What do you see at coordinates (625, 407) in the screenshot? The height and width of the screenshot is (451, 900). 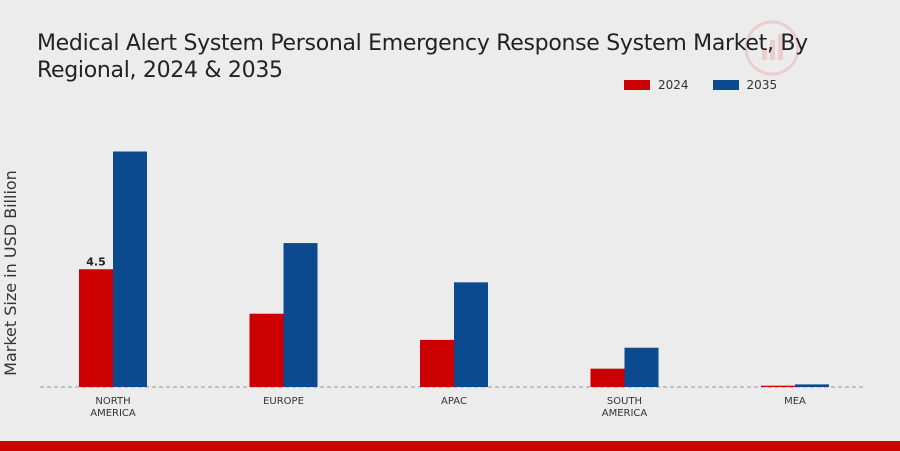 I see `x-tick-south-america: SOUTH AMERICA` at bounding box center [625, 407].